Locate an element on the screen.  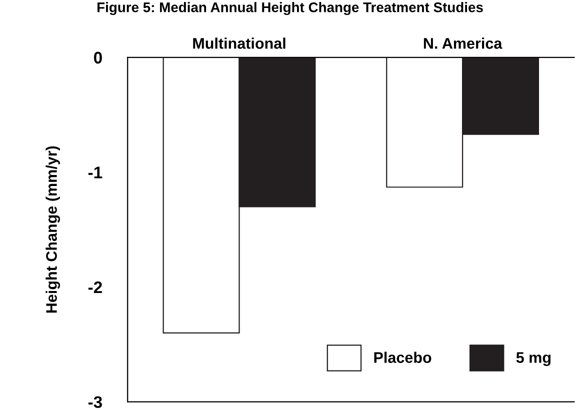
y-tick-label: -2 is located at coordinates (95, 287).